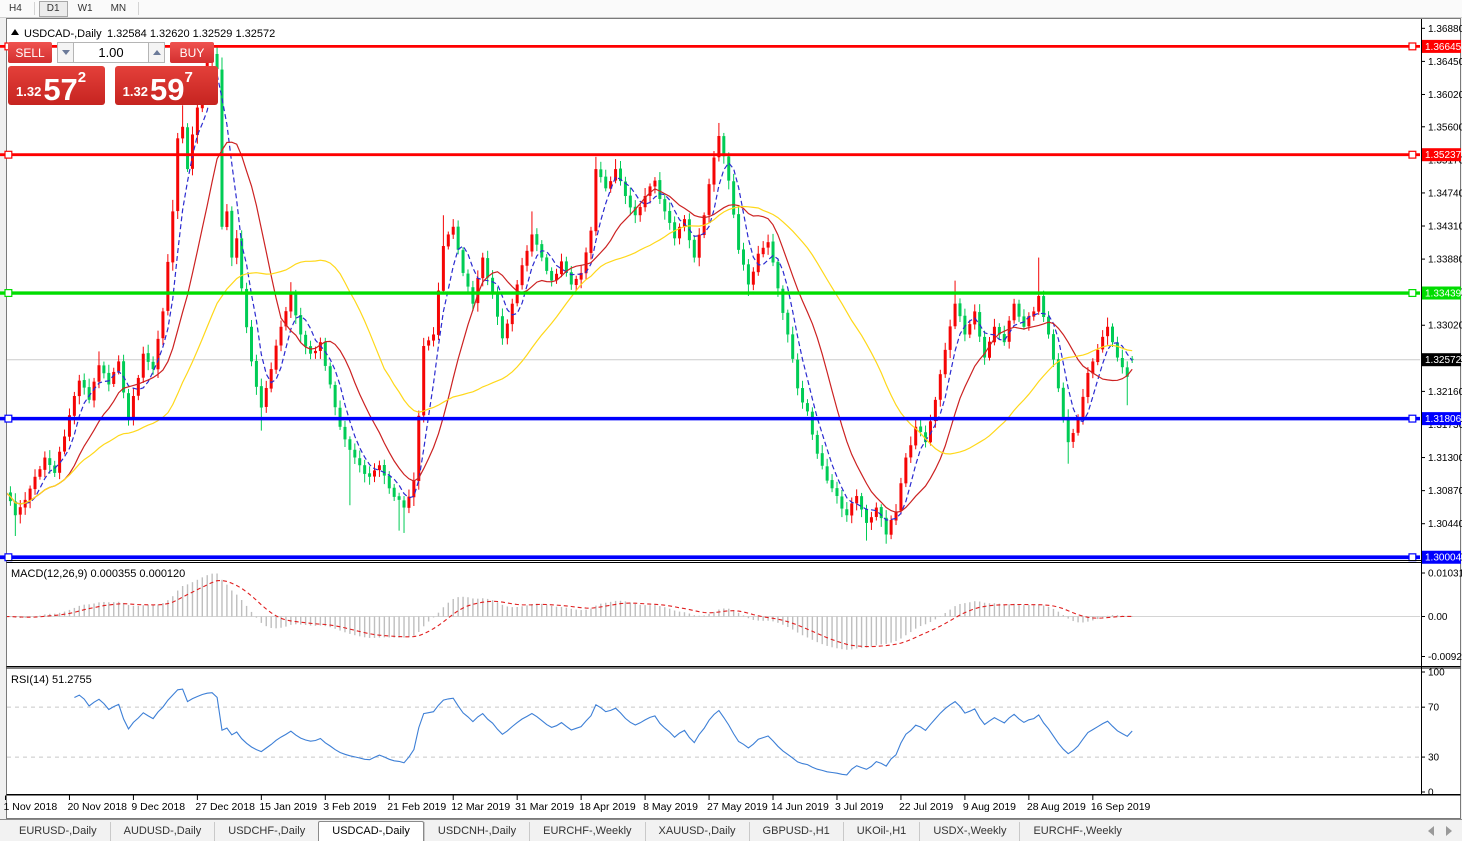  Describe the element at coordinates (56, 85) in the screenshot. I see `sell-price-display: 1.32 57 2` at that location.